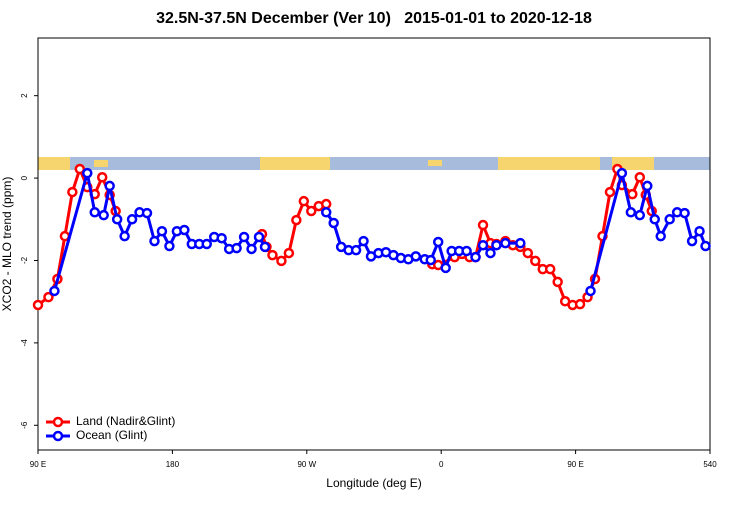 This screenshot has width=750, height=505. I want to click on y-axis-label: XCO2 - MLO trend (ppm), so click(7, 244).